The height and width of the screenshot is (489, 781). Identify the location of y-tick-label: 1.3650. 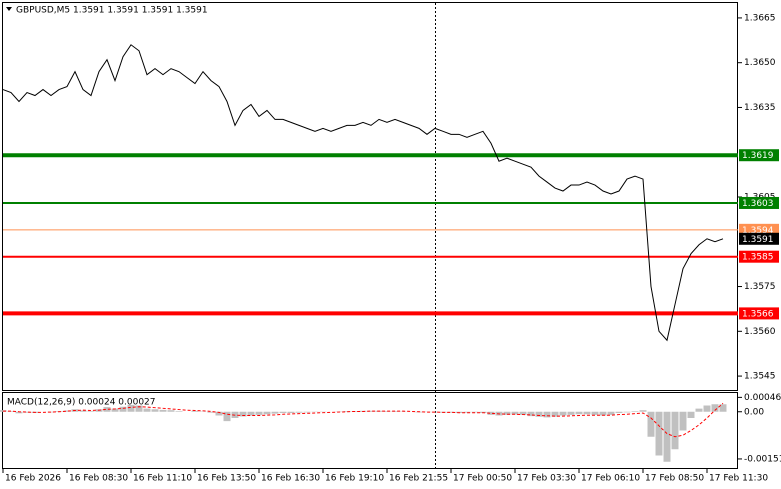
(760, 63).